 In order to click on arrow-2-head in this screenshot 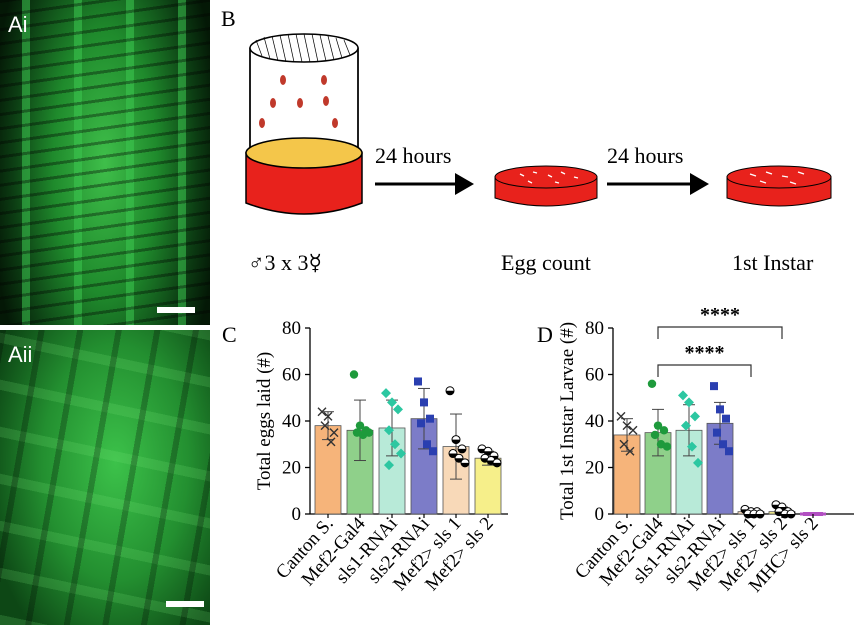, I will do `click(699, 184)`.